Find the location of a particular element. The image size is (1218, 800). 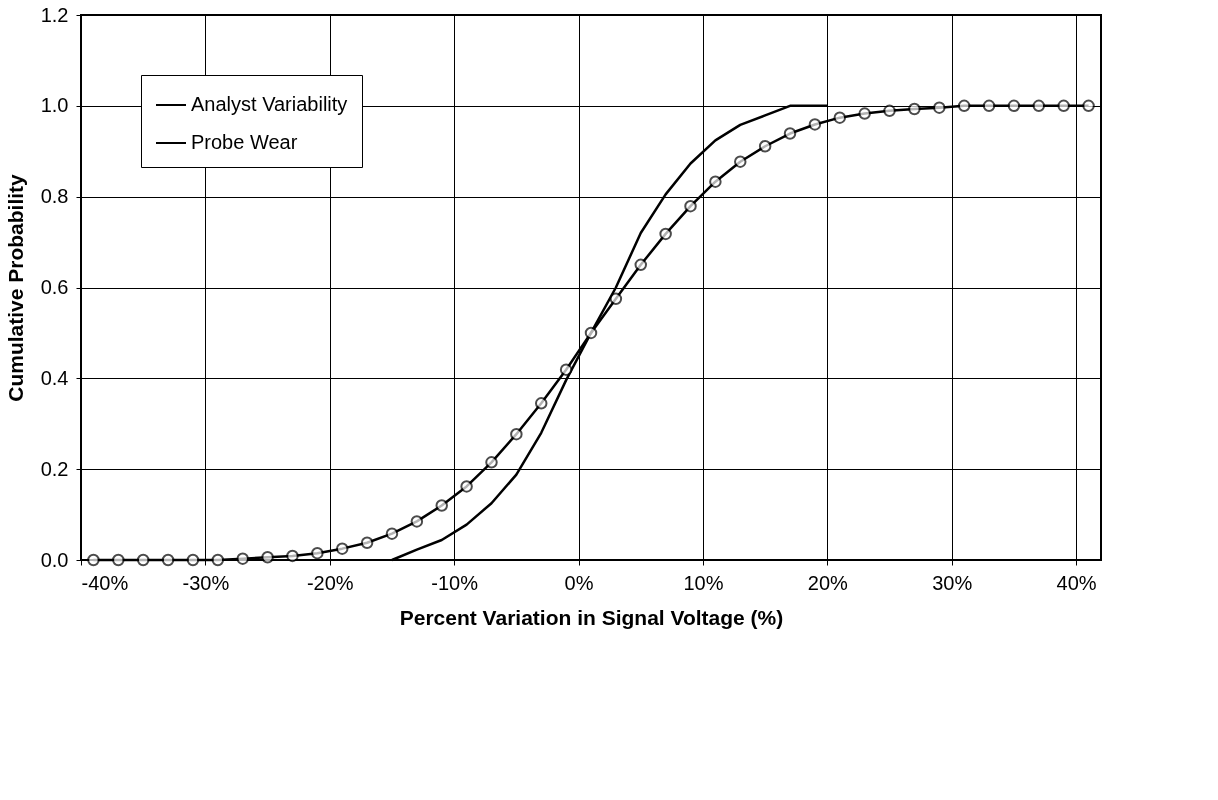

x-tick-label: 10% is located at coordinates (703, 582).